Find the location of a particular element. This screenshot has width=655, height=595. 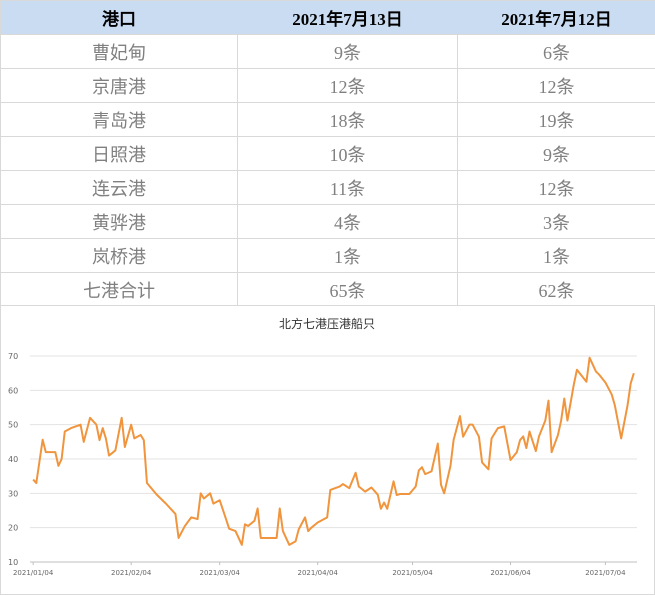

table-row: 连云港 11条 12条 is located at coordinates (327, 187).